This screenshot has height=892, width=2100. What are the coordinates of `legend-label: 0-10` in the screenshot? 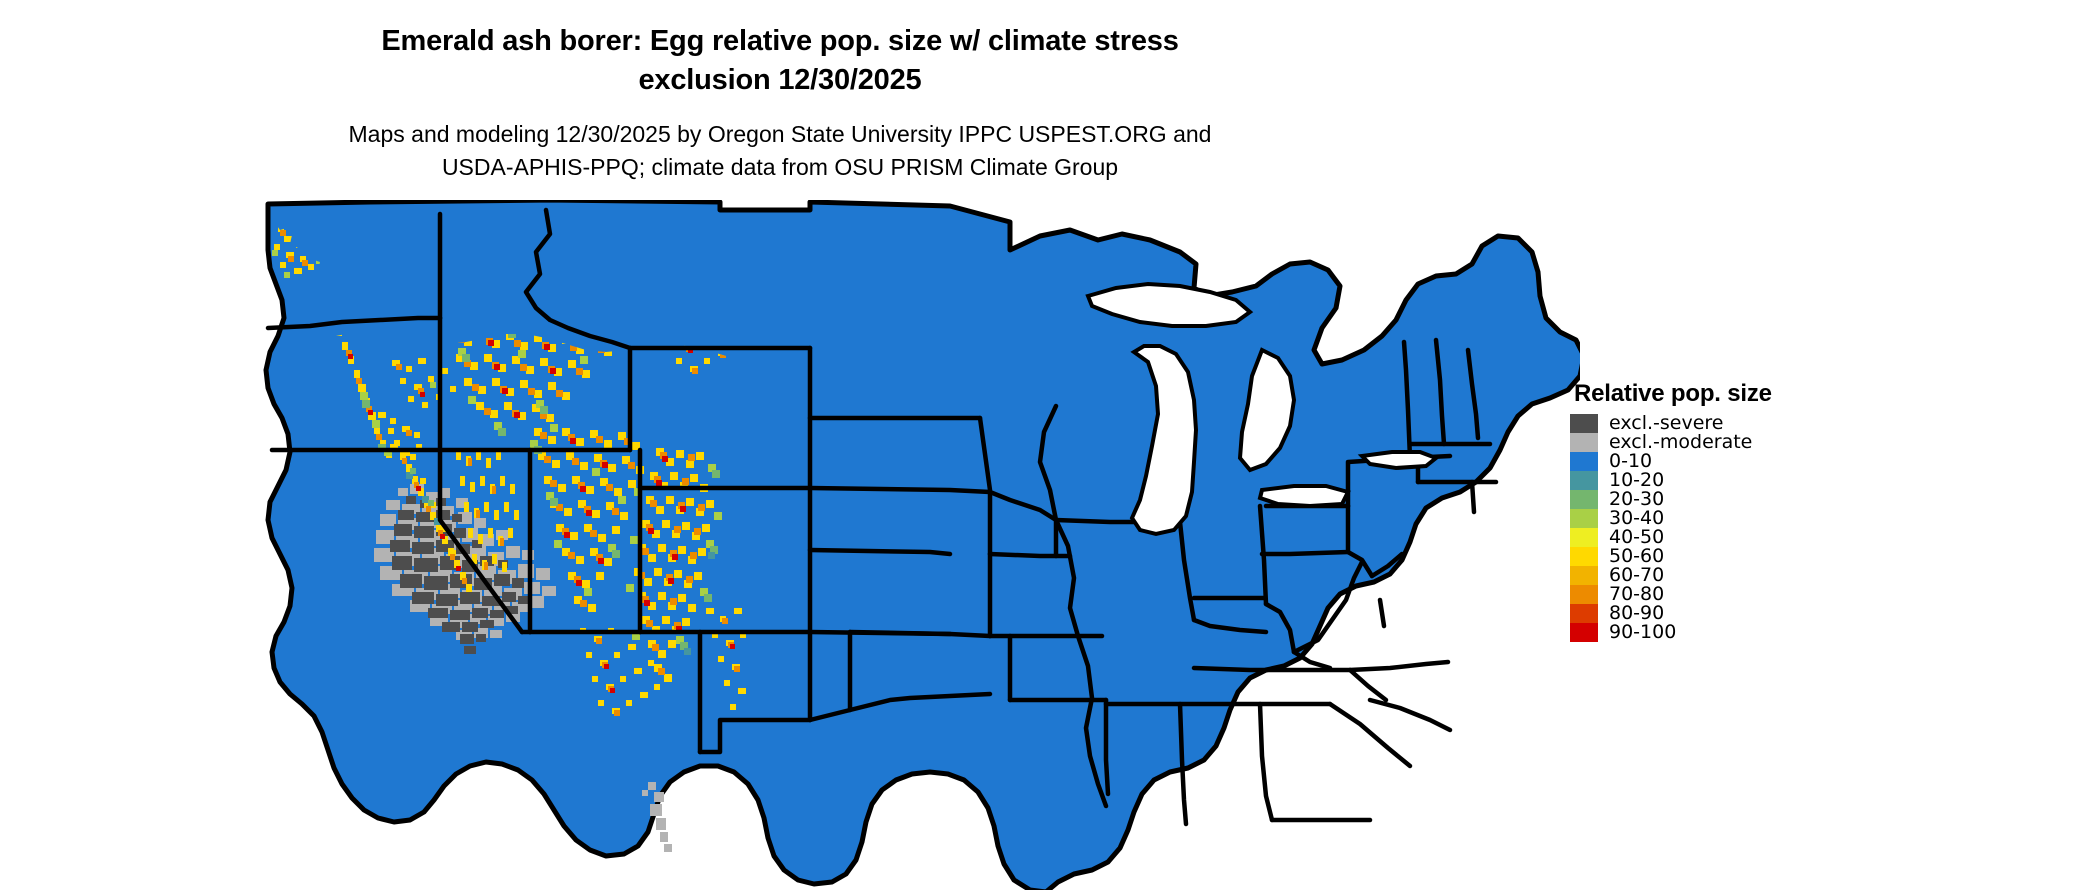 It's located at (1631, 461).